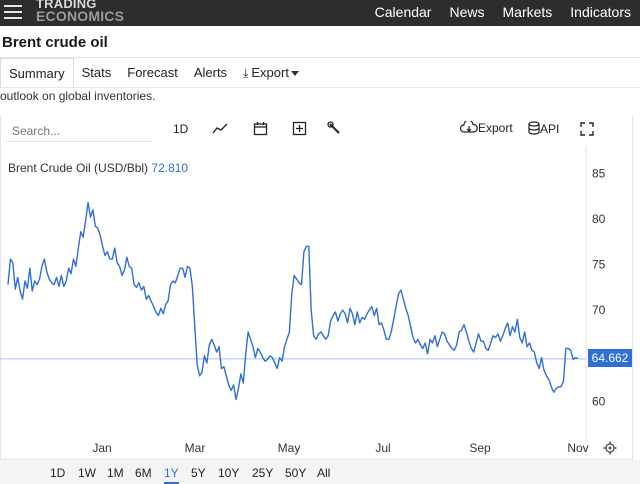  What do you see at coordinates (80, 16) in the screenshot?
I see `logo-line2: ECONOMICS` at bounding box center [80, 16].